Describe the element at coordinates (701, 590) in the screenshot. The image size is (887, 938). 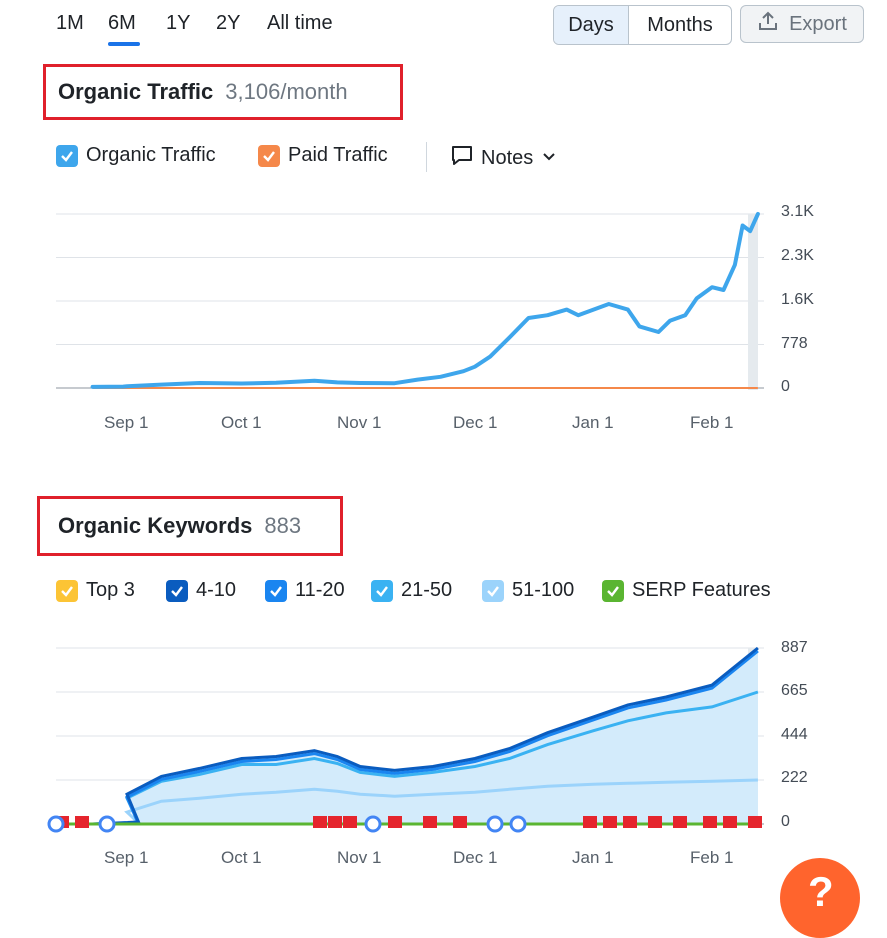
I see `legend-label: SERP Features` at that location.